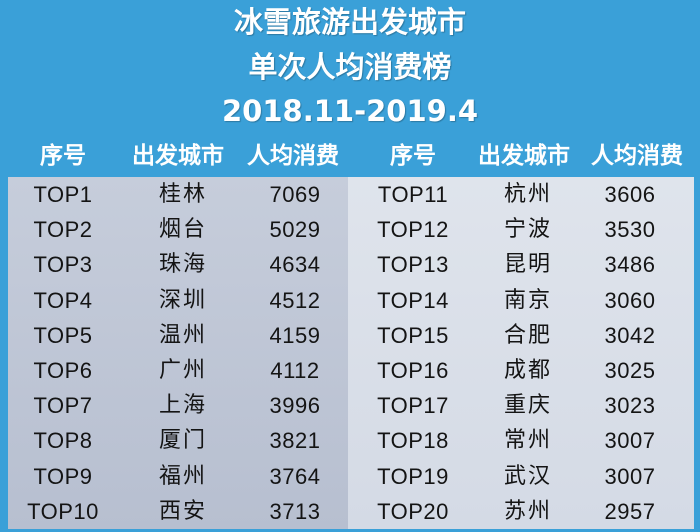  What do you see at coordinates (413, 335) in the screenshot?
I see `cell-rank: TOP15` at bounding box center [413, 335].